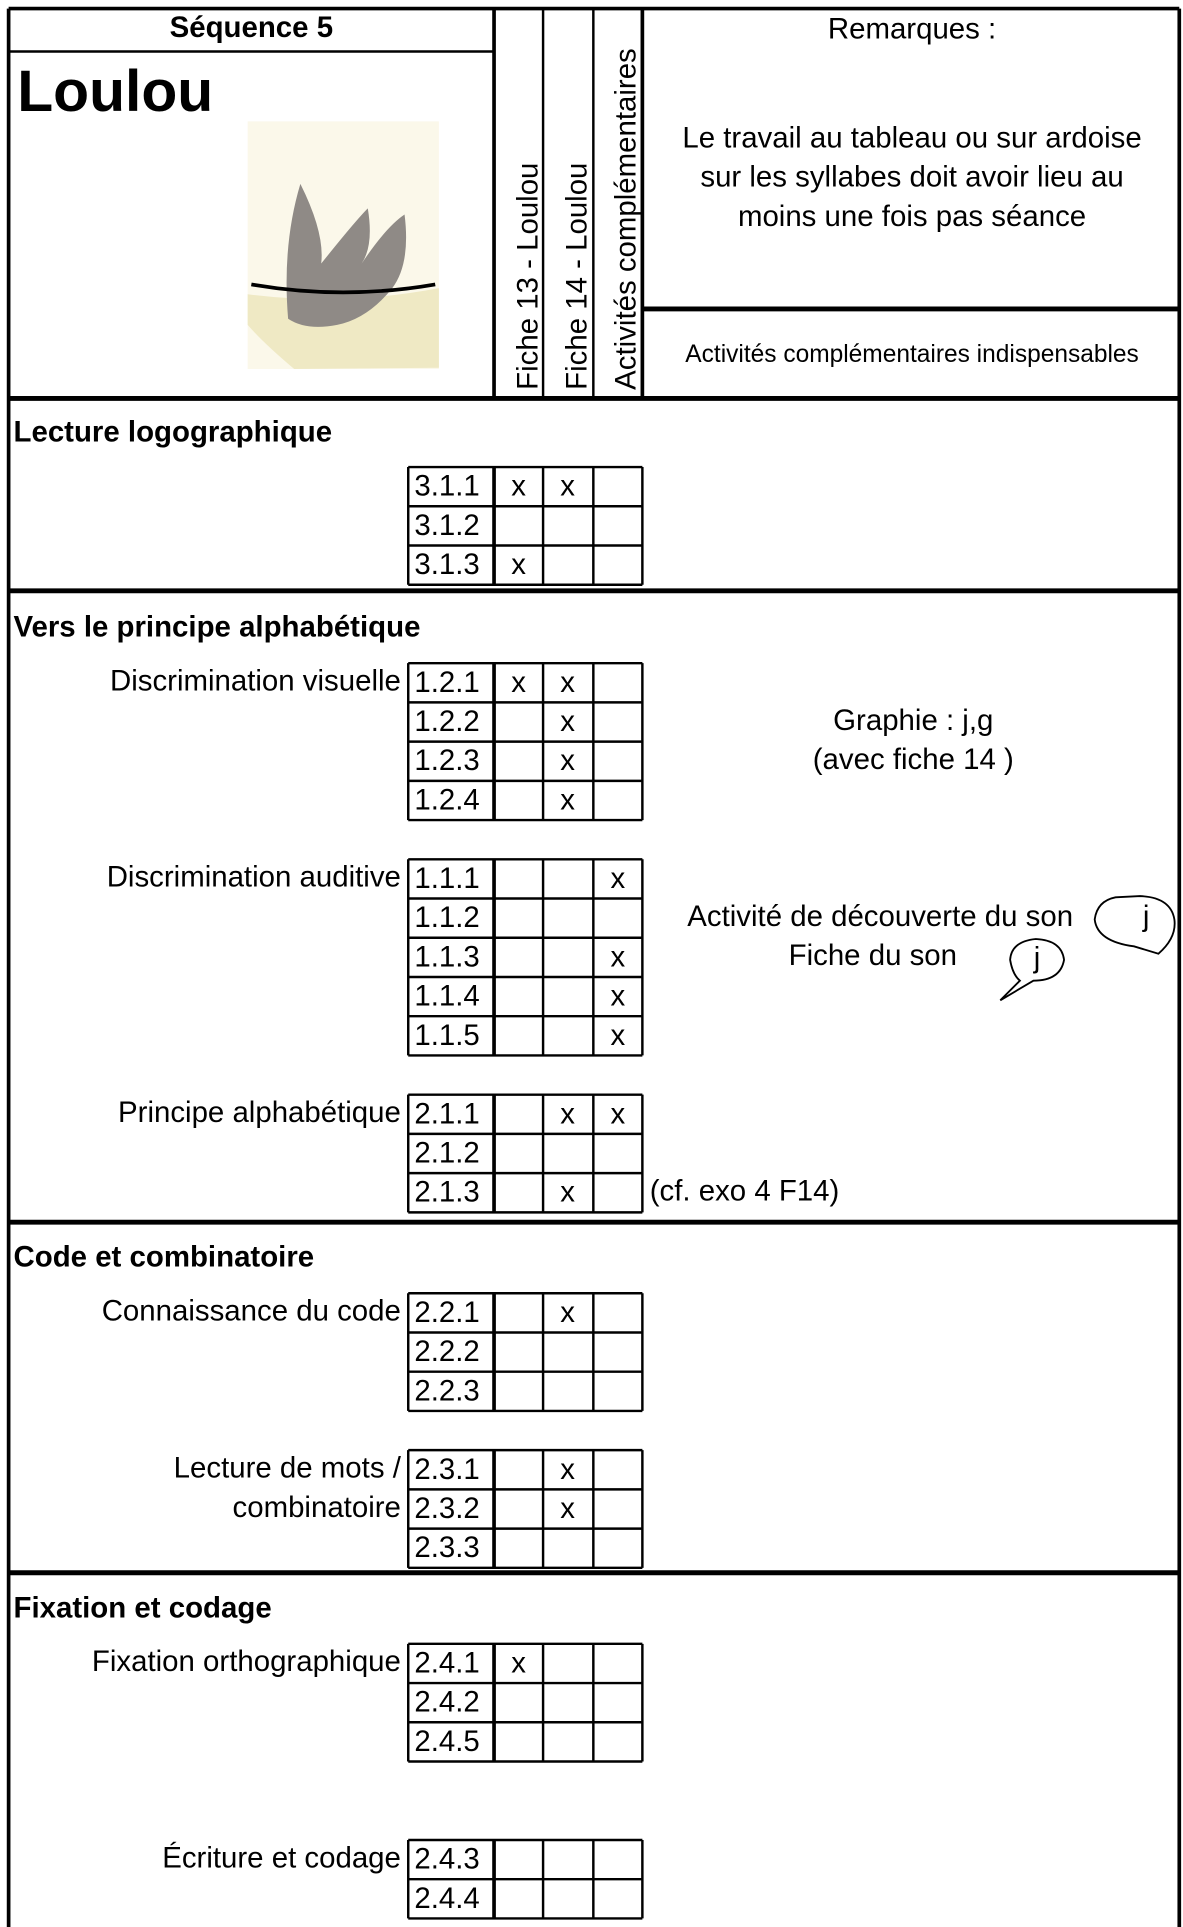 Image resolution: width=1183 pixels, height=1927 pixels. I want to click on note: (cf. exo 4 F14), so click(745, 1190).